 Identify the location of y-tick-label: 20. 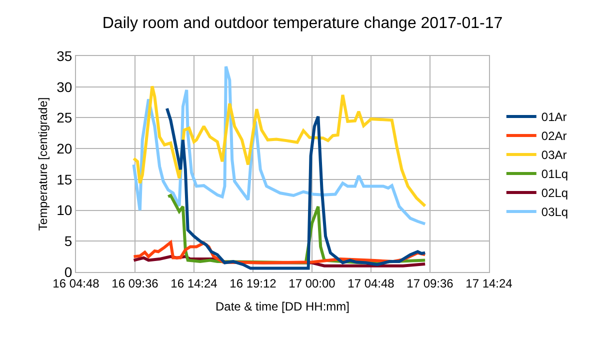
(64, 148).